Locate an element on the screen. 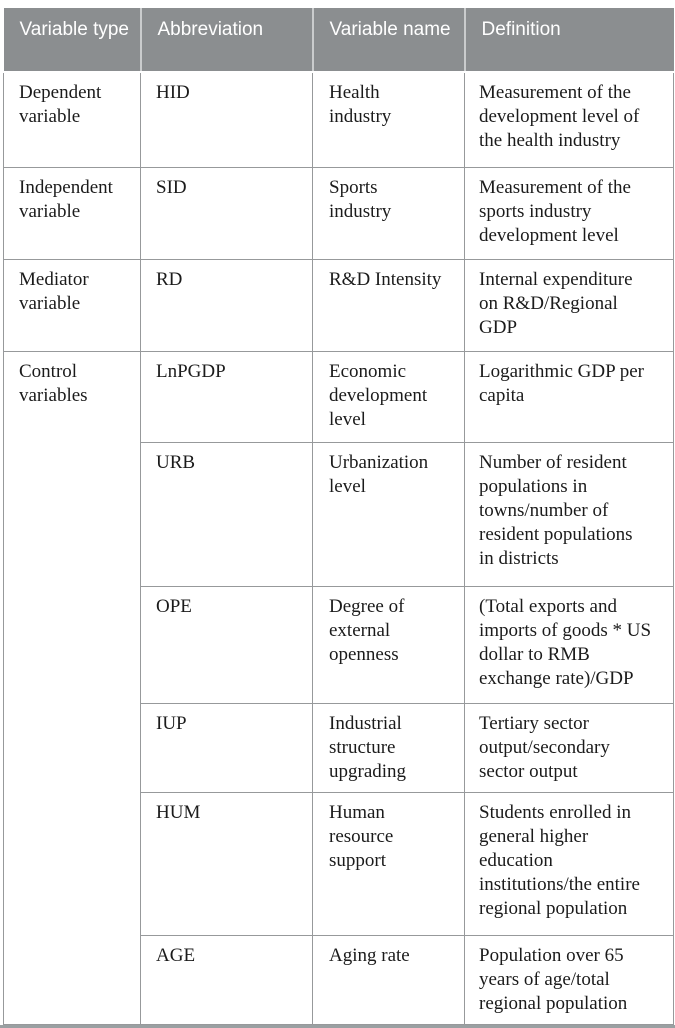  cell-variable-name: Aging rate is located at coordinates (388, 979).